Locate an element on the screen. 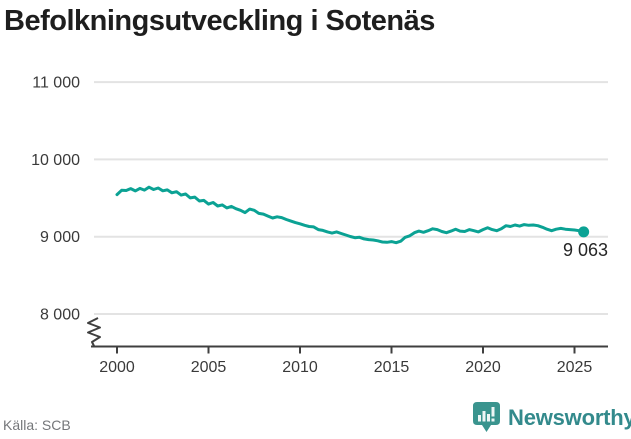 The image size is (631, 439). x-tick-label: 2015 is located at coordinates (392, 367).